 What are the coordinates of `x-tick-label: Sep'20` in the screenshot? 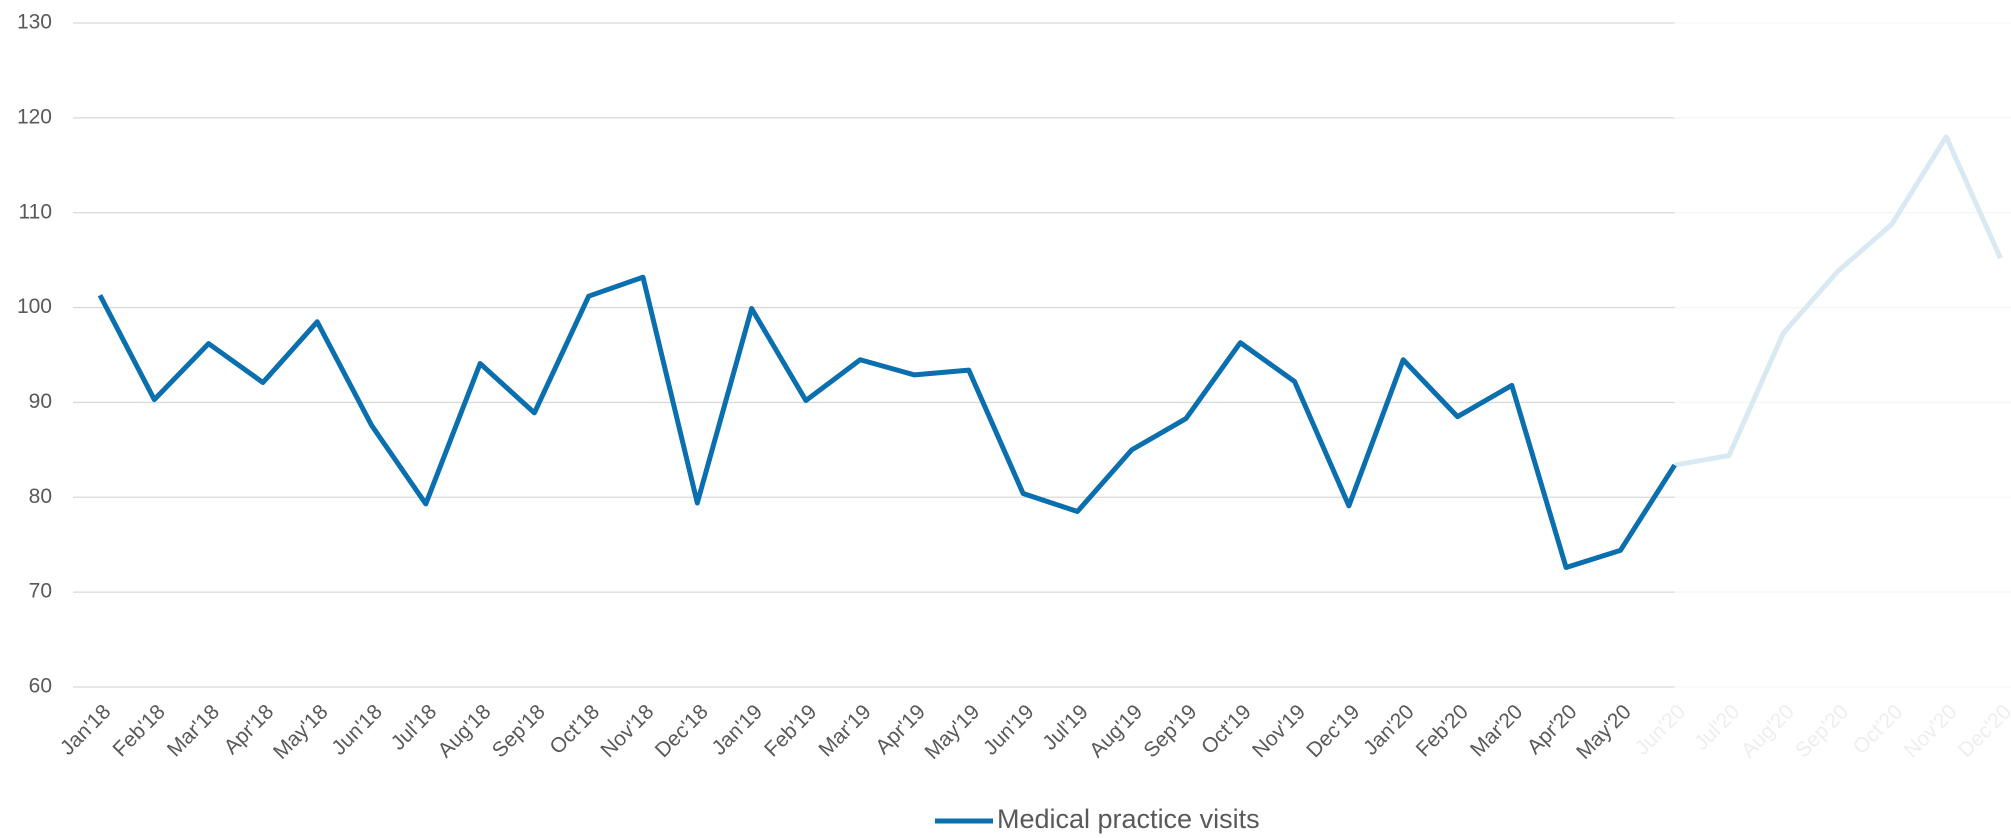 It's located at (1822, 731).